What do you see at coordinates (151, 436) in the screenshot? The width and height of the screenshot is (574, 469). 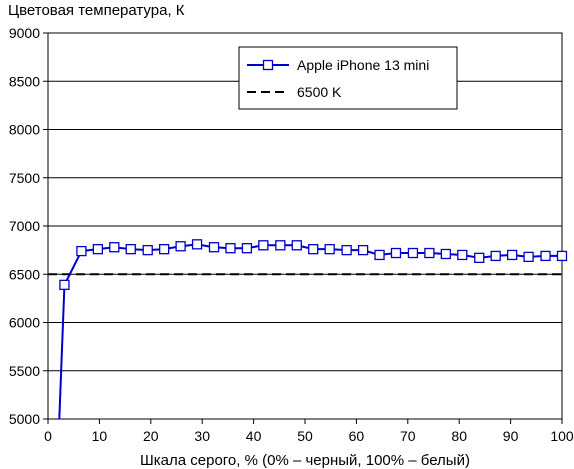 I see `x-tick-label: 20` at bounding box center [151, 436].